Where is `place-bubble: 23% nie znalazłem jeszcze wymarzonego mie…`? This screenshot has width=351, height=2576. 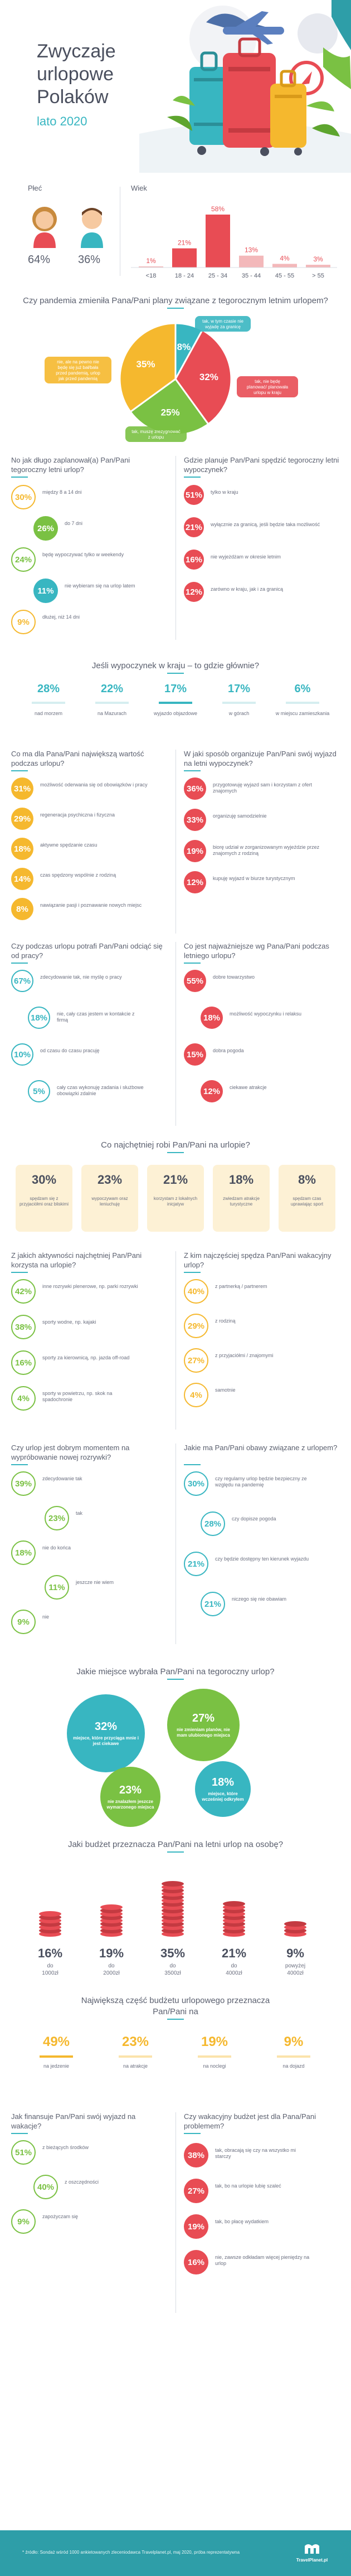 place-bubble: 23% nie znalazłem jeszcze wymarzonego mie… is located at coordinates (130, 1797).